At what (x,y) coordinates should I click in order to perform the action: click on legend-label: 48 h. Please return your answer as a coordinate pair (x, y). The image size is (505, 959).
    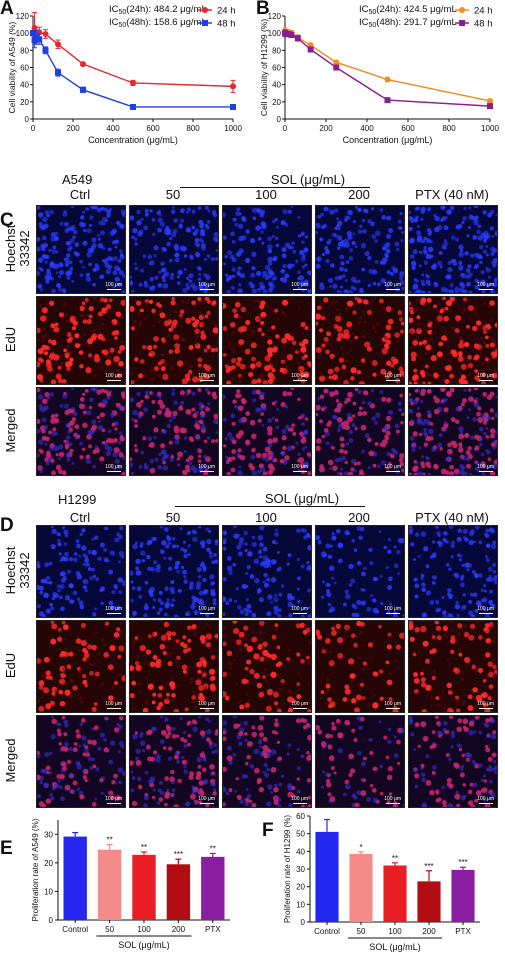
    Looking at the image, I should click on (483, 24).